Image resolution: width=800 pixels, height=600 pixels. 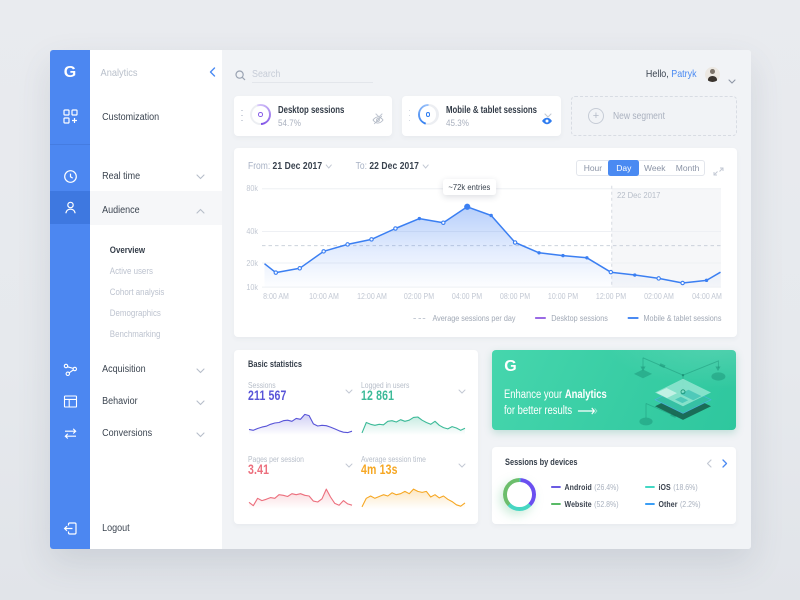 I want to click on x-axis-label: 12:00 PM, so click(x=610, y=297).